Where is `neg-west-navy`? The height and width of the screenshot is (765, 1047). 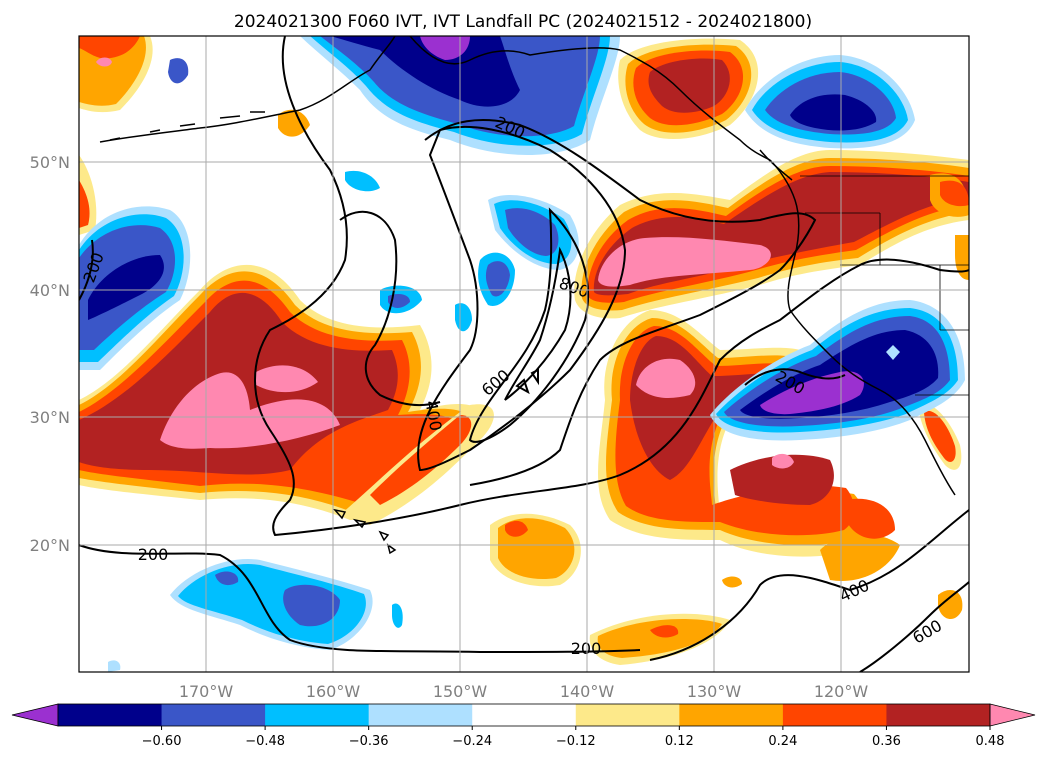
neg-west-navy is located at coordinates (126, 287).